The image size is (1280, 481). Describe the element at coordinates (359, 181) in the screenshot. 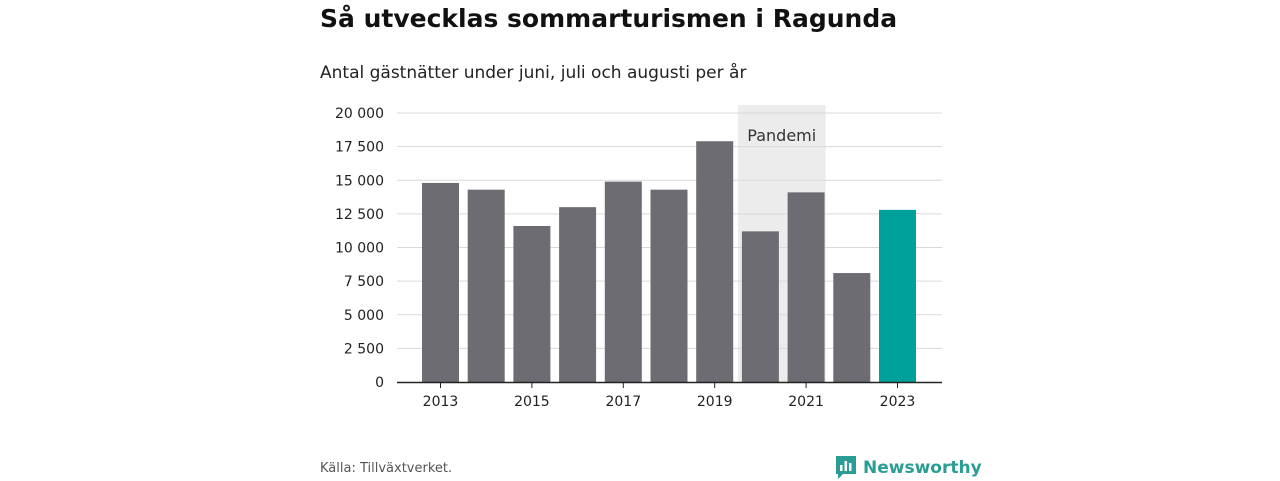

I see `y-tick-label: 15 000` at that location.